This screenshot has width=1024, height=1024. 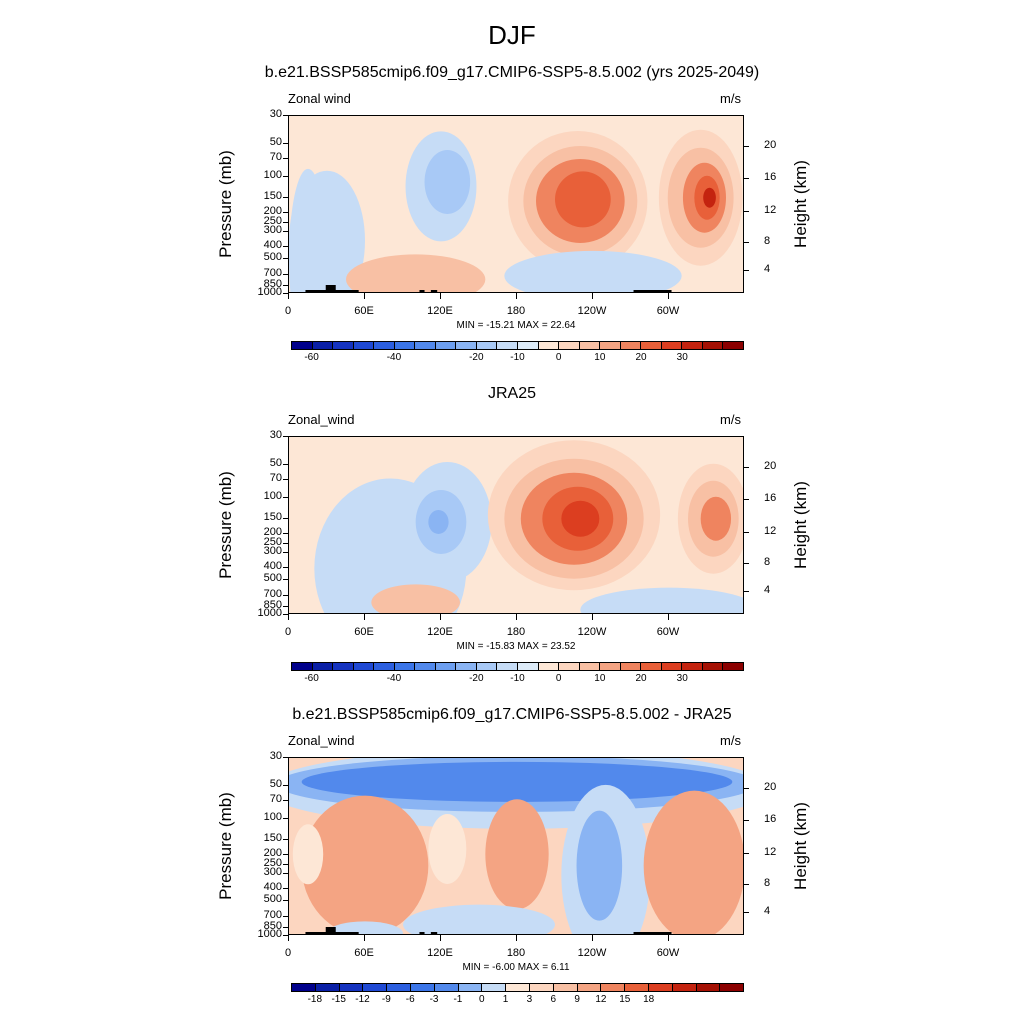 What do you see at coordinates (652, 933) in the screenshot?
I see `topography-bar` at bounding box center [652, 933].